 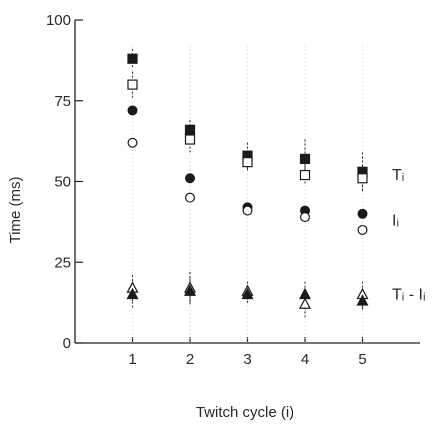 What do you see at coordinates (62, 182) in the screenshot?
I see `y-tick-label: 50` at bounding box center [62, 182].